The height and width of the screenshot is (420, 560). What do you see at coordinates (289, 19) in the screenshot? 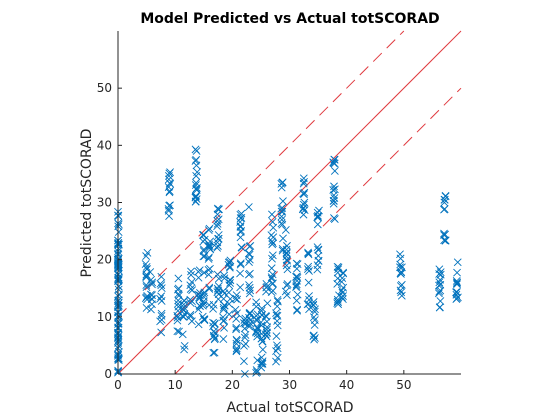
I see `chart-title: Model Predicted vs Actual totSCORAD` at bounding box center [289, 19].